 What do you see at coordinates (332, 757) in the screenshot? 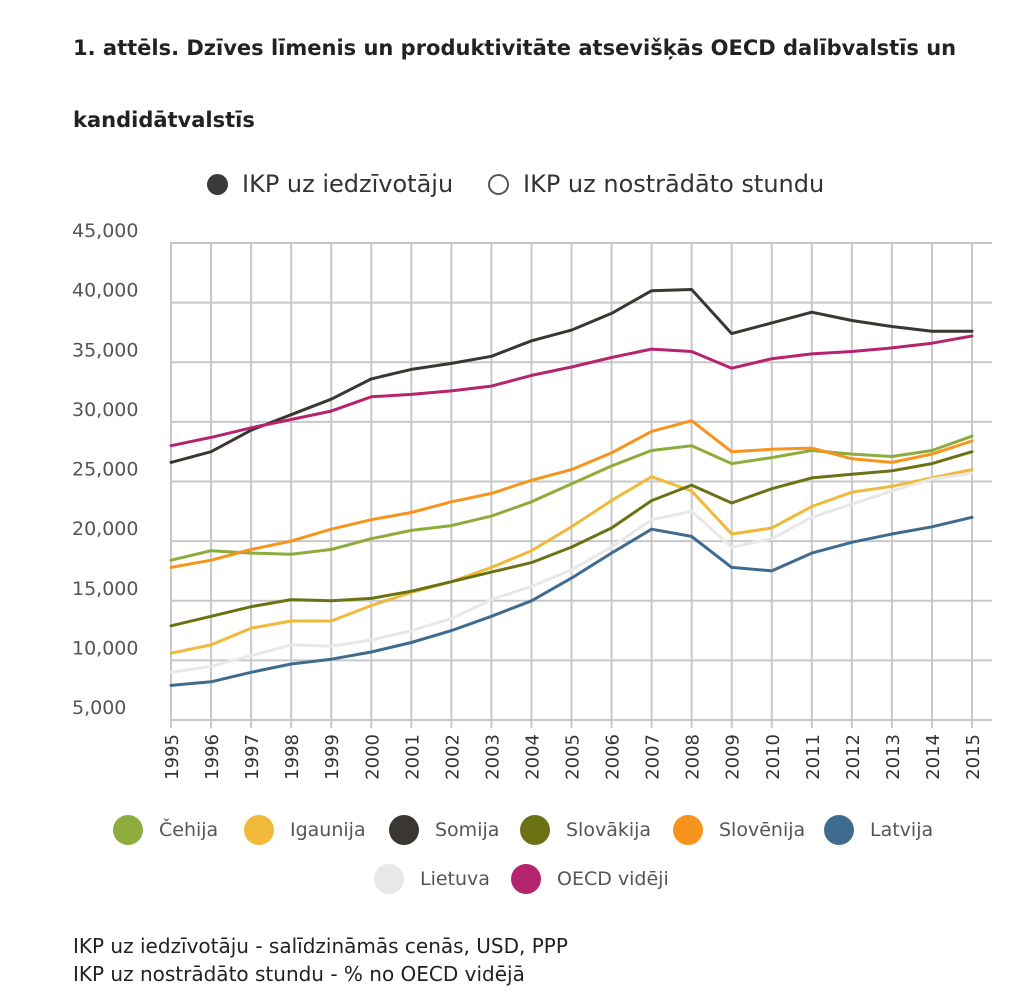
I see `x-tick-label: 1999` at bounding box center [332, 757].